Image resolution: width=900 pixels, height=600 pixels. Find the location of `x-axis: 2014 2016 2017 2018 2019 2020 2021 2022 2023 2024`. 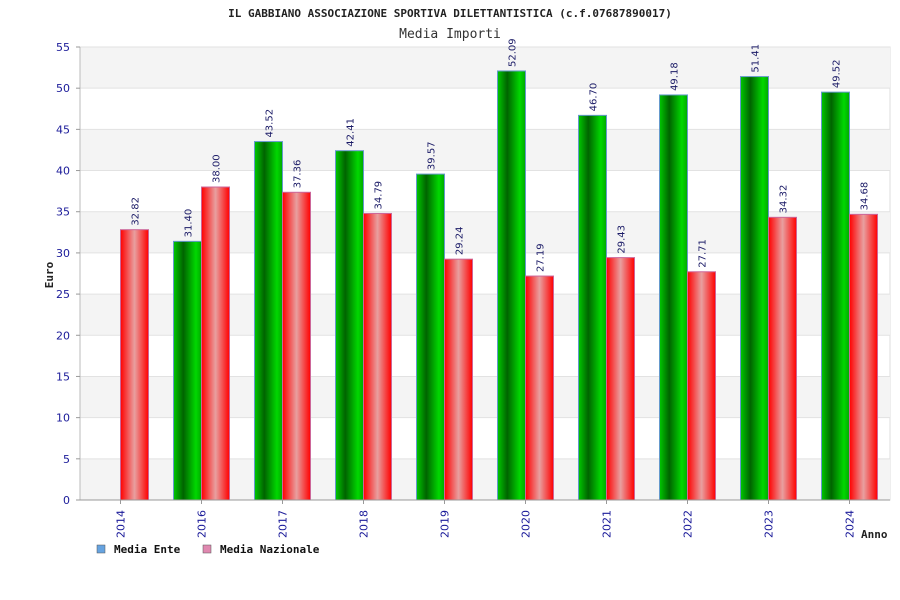

x-axis: 2014 2016 2017 2018 2019 2020 2021 2022 2023 2024 is located at coordinates (485, 518).